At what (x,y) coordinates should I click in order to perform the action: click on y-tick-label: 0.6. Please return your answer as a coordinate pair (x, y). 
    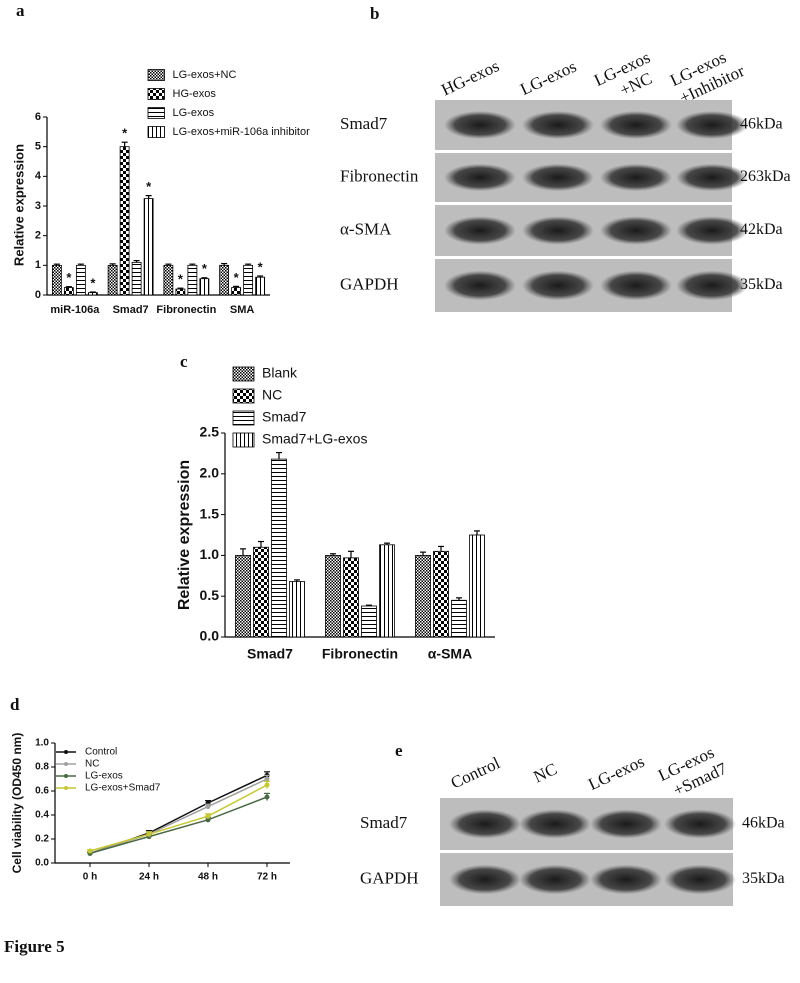
    Looking at the image, I should click on (42, 791).